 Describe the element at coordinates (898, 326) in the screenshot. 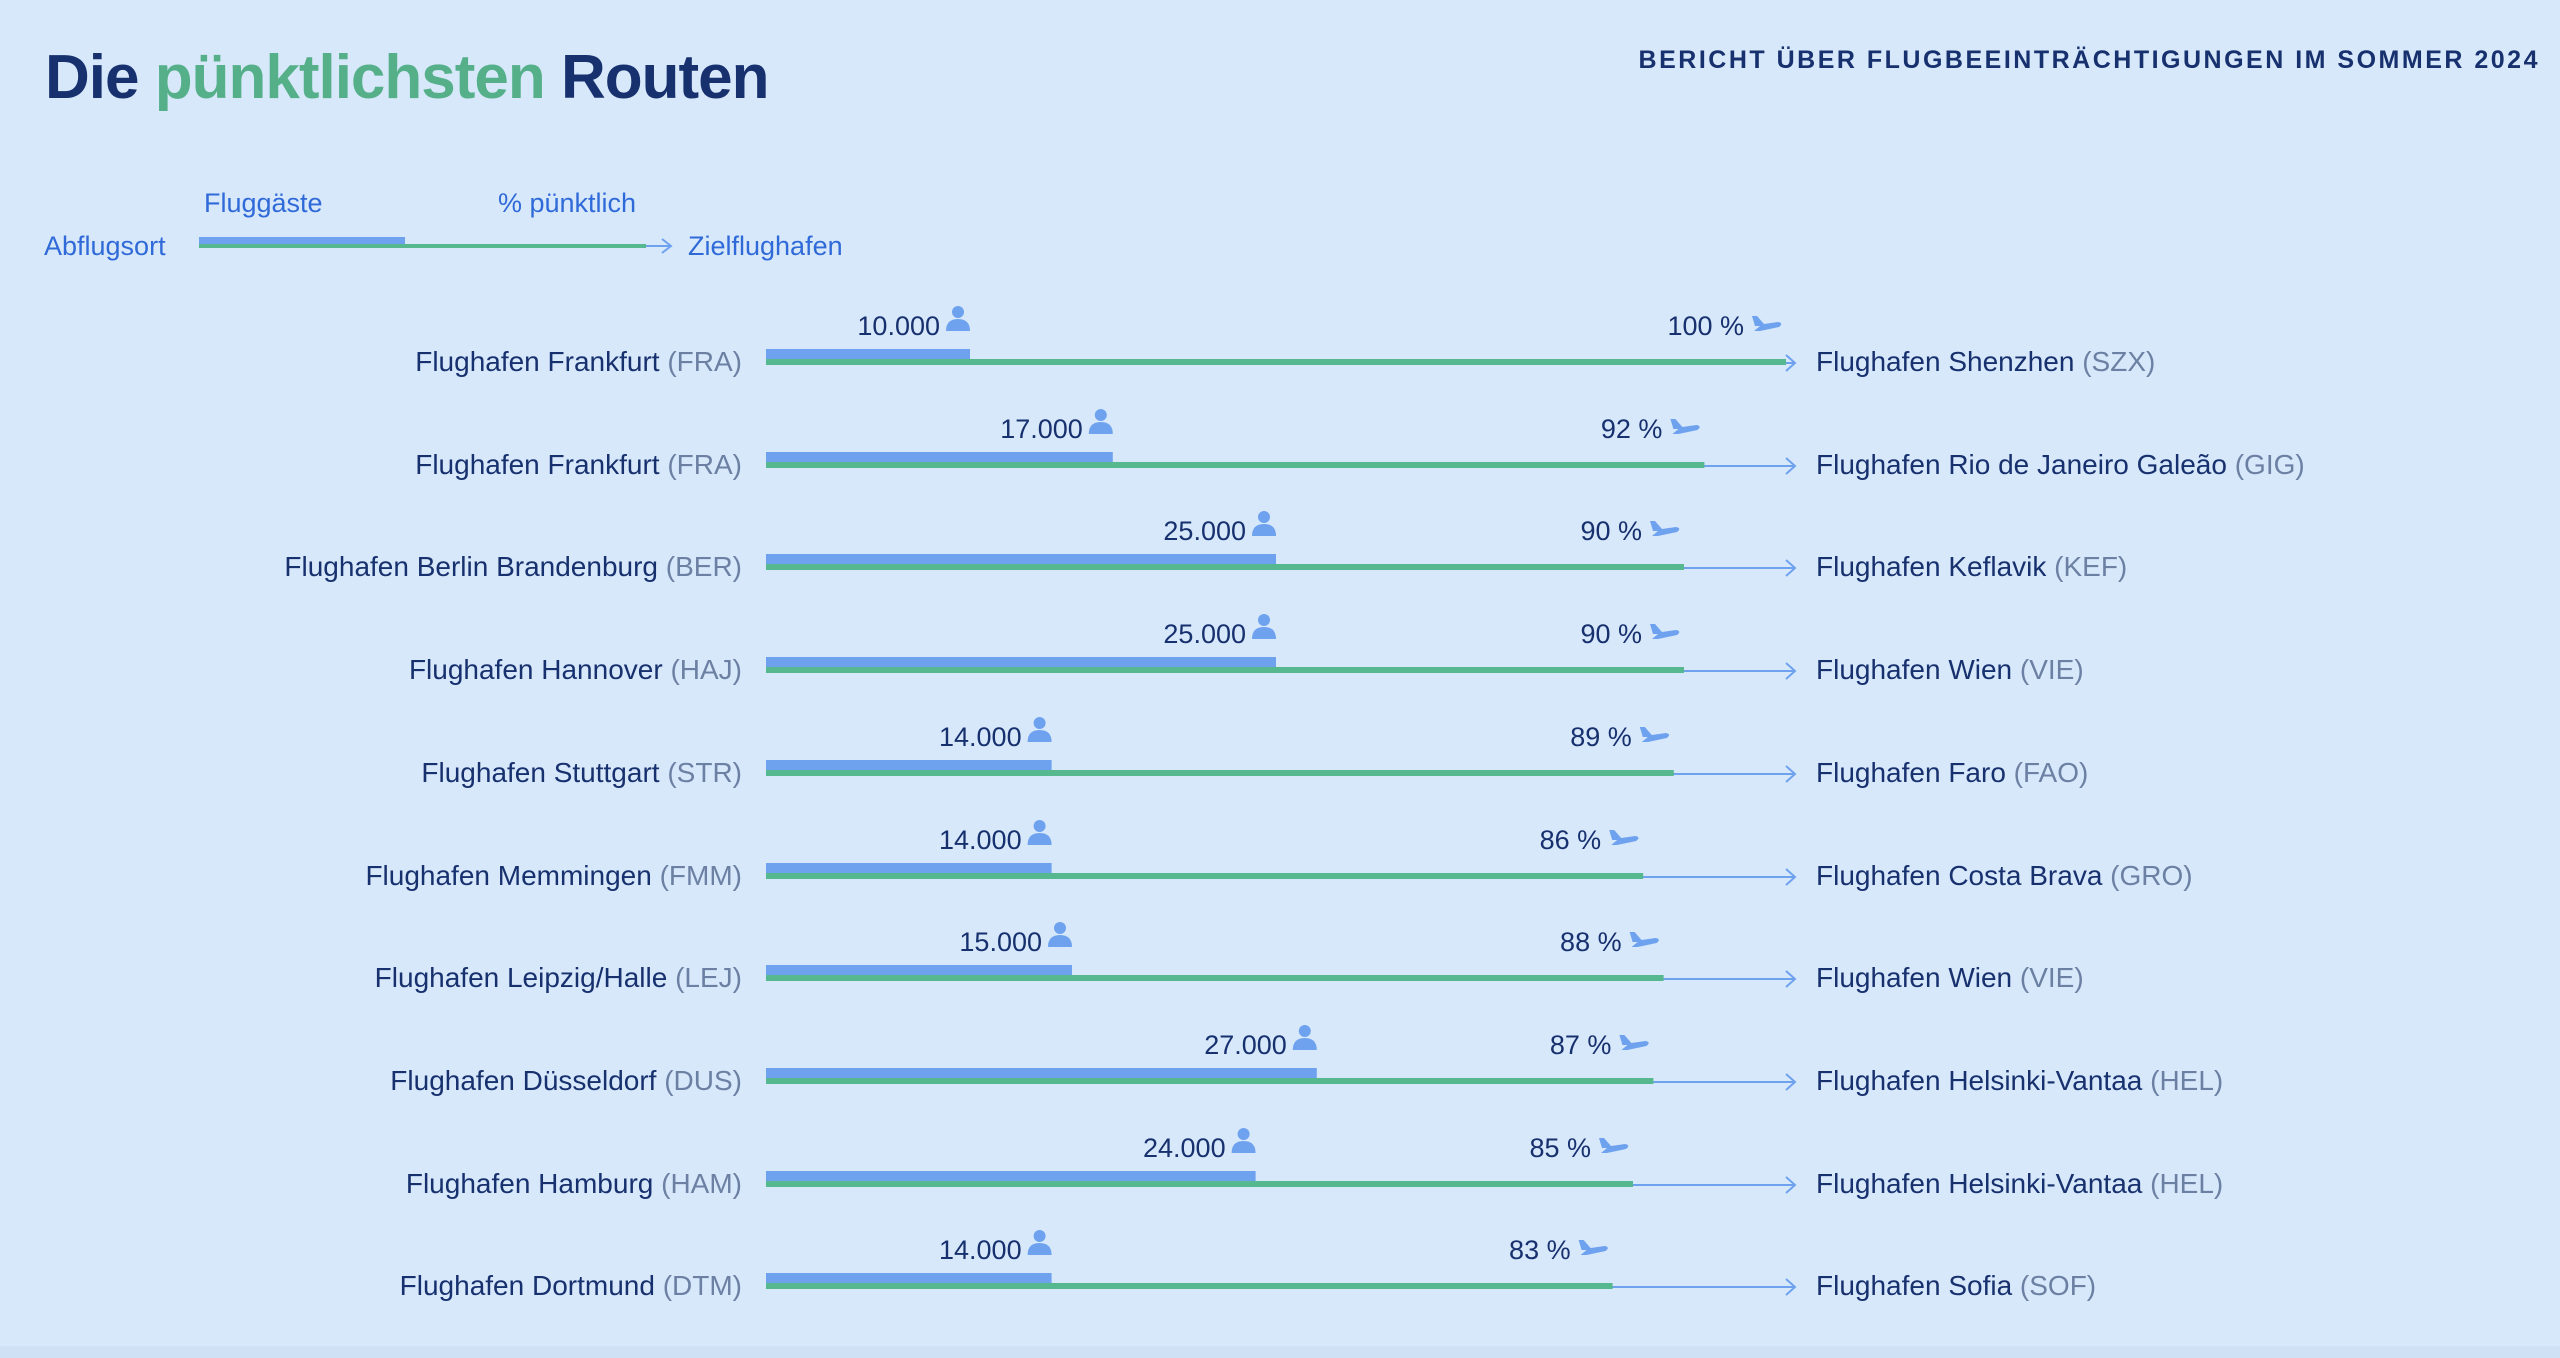

I see `passenger-value-label: 10.000` at that location.